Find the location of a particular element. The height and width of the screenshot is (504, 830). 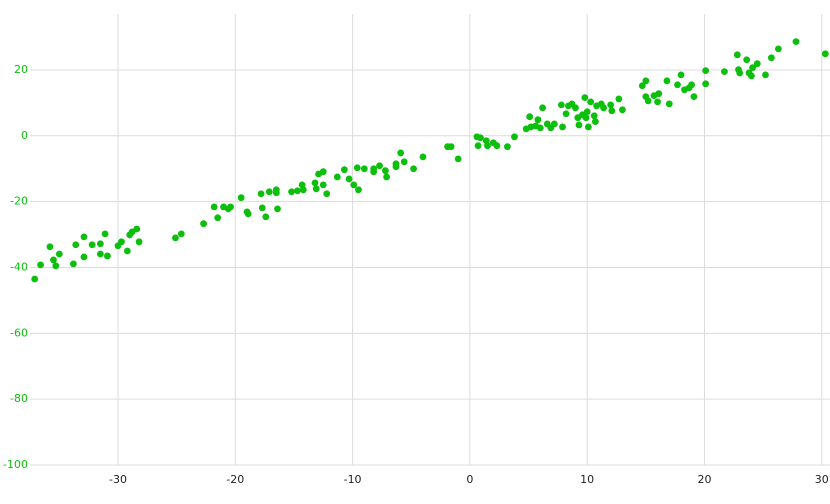

y-tick-label: -20 is located at coordinates (19, 201).